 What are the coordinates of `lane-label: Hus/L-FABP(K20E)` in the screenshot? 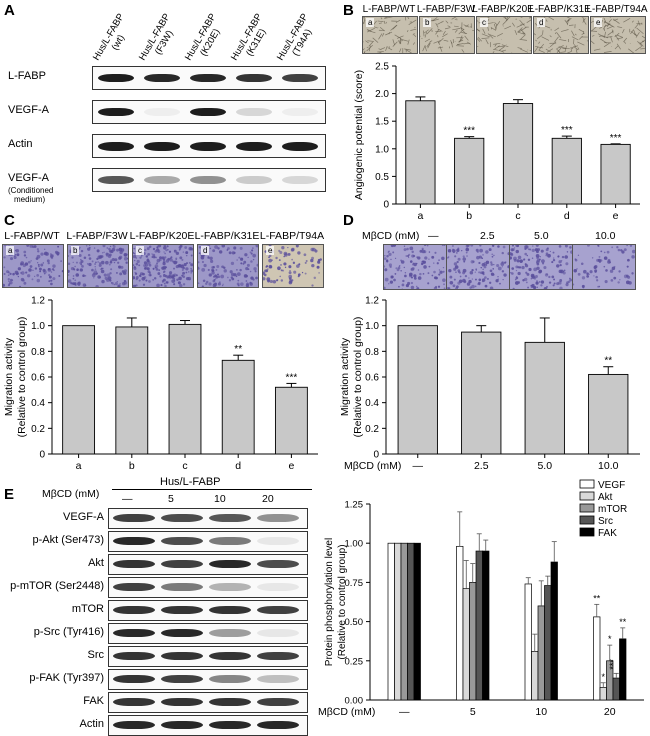 It's located at (205, 40).